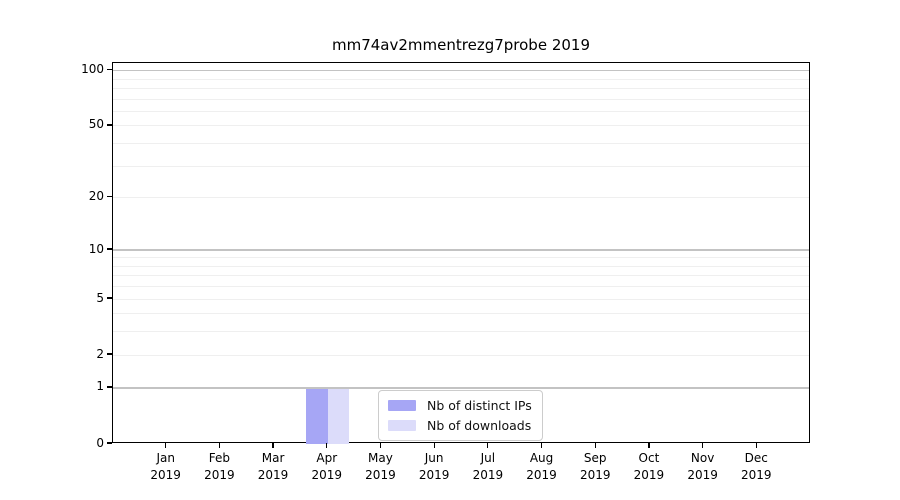  What do you see at coordinates (542, 467) in the screenshot?
I see `x-tick-label-aug: Aug 2019` at bounding box center [542, 467].